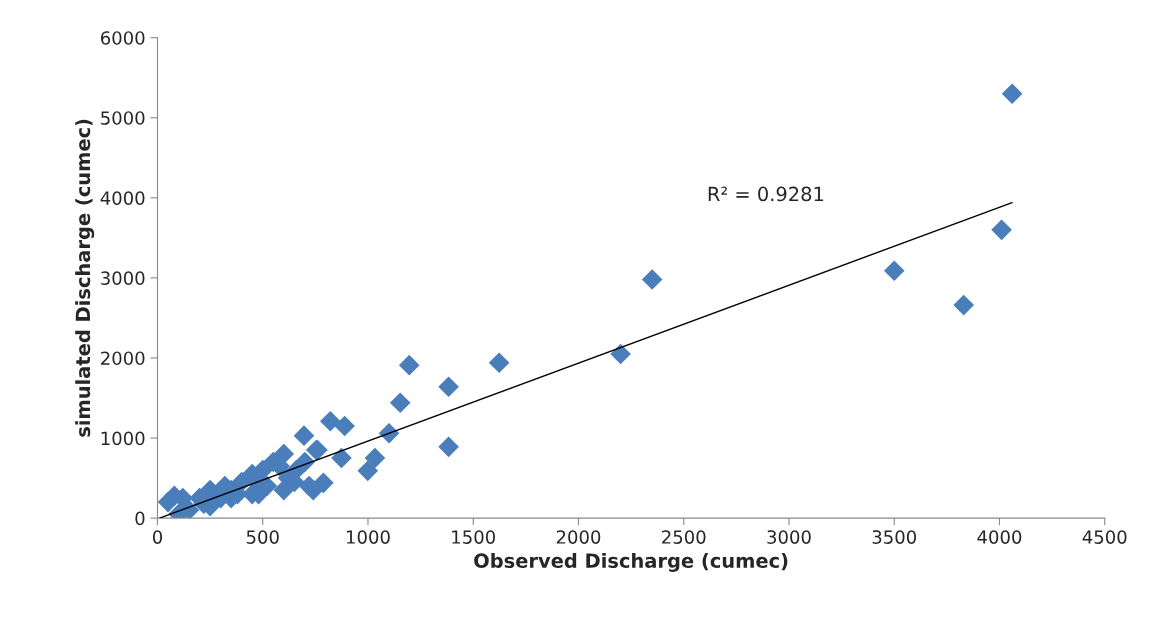 This screenshot has width=1158, height=628. Describe the element at coordinates (157, 537) in the screenshot. I see `x-tick-label: 0` at that location.